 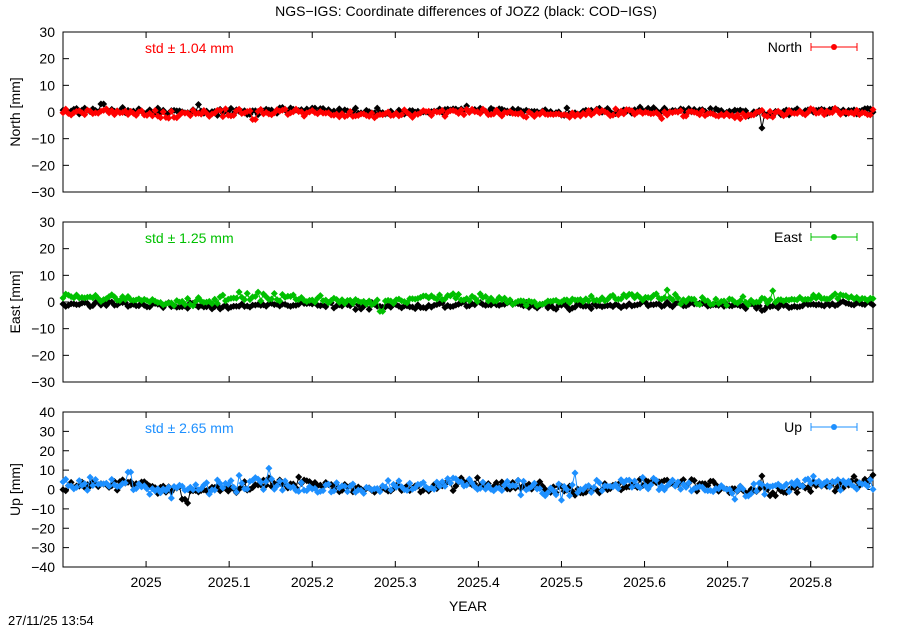 I want to click on y-axis-label: Up [mm], so click(x=15, y=489).